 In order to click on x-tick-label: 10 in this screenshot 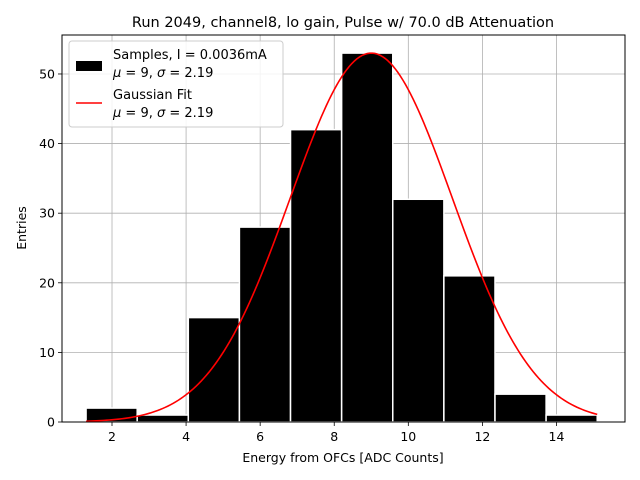, I will do `click(408, 436)`.